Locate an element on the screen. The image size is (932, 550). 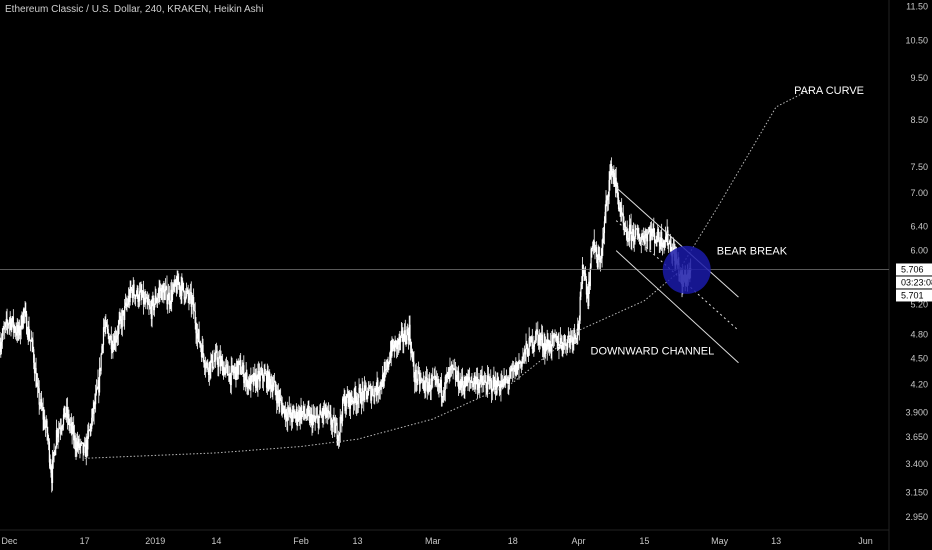
x-tick-label: 13 is located at coordinates (776, 541).